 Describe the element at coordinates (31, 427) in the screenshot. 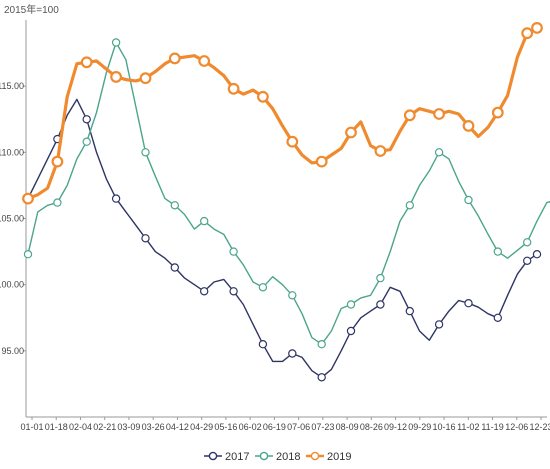

I see `x-tick-label: 01-01` at that location.